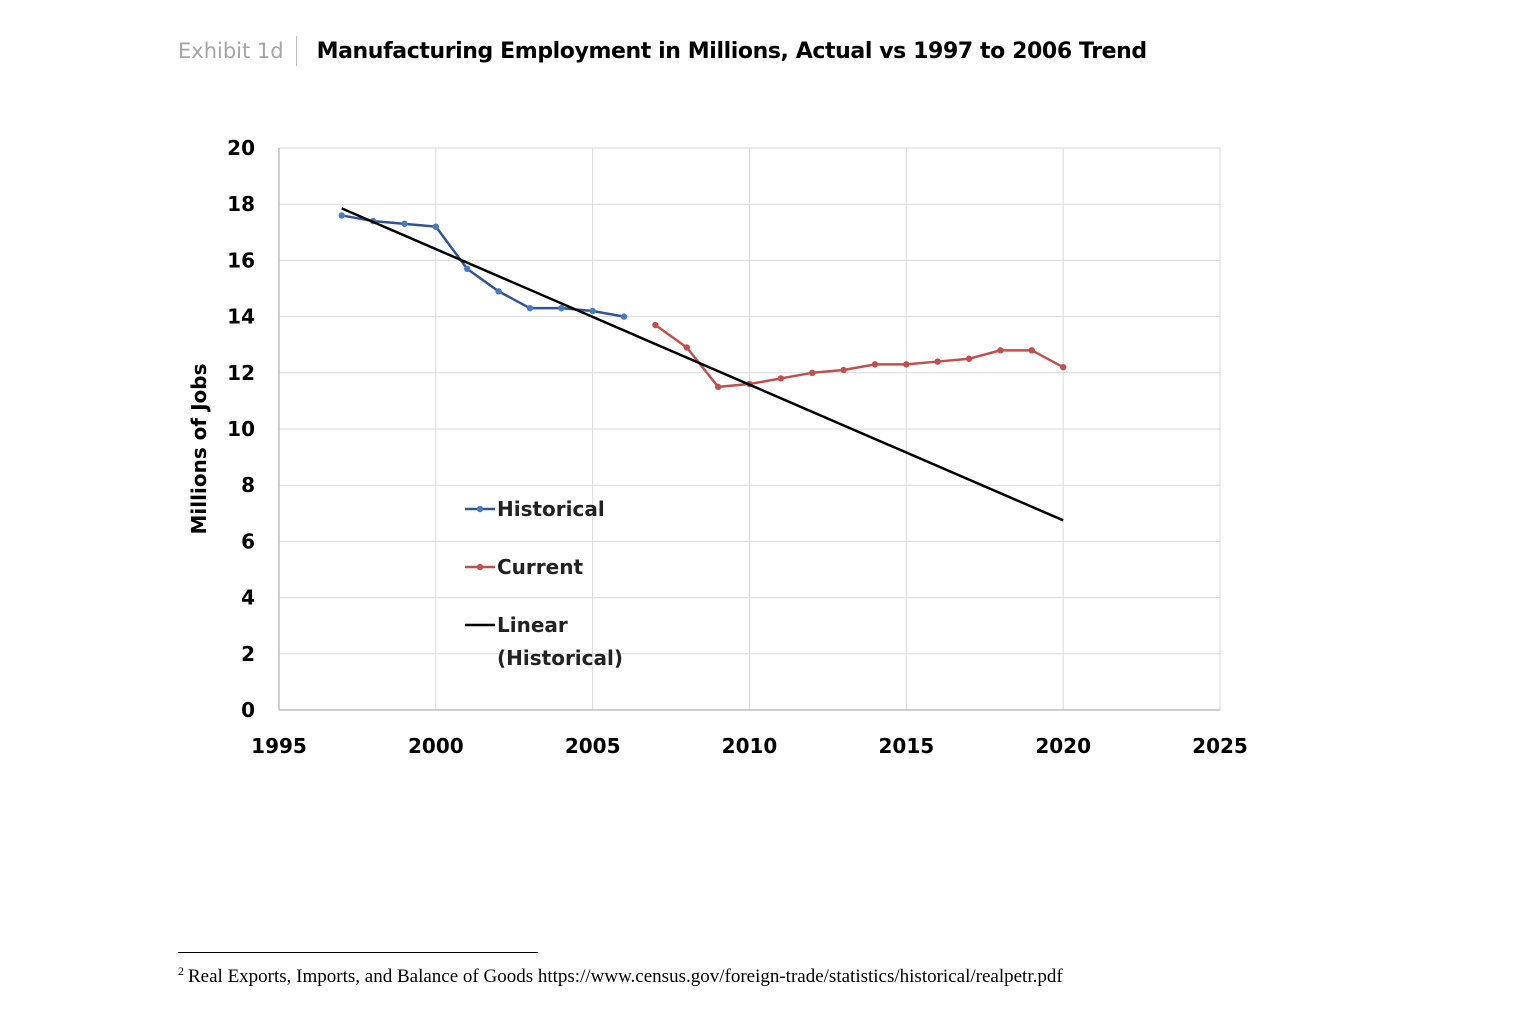 This screenshot has width=1528, height=1020. What do you see at coordinates (436, 746) in the screenshot?
I see `x-tick-label: 2000` at bounding box center [436, 746].